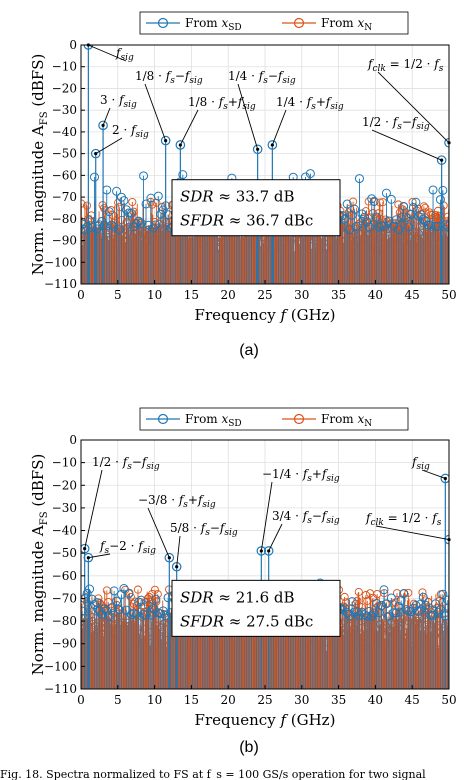 The height and width of the screenshot is (780, 474). I want to click on y-tick-label: −60, so click(64, 175).